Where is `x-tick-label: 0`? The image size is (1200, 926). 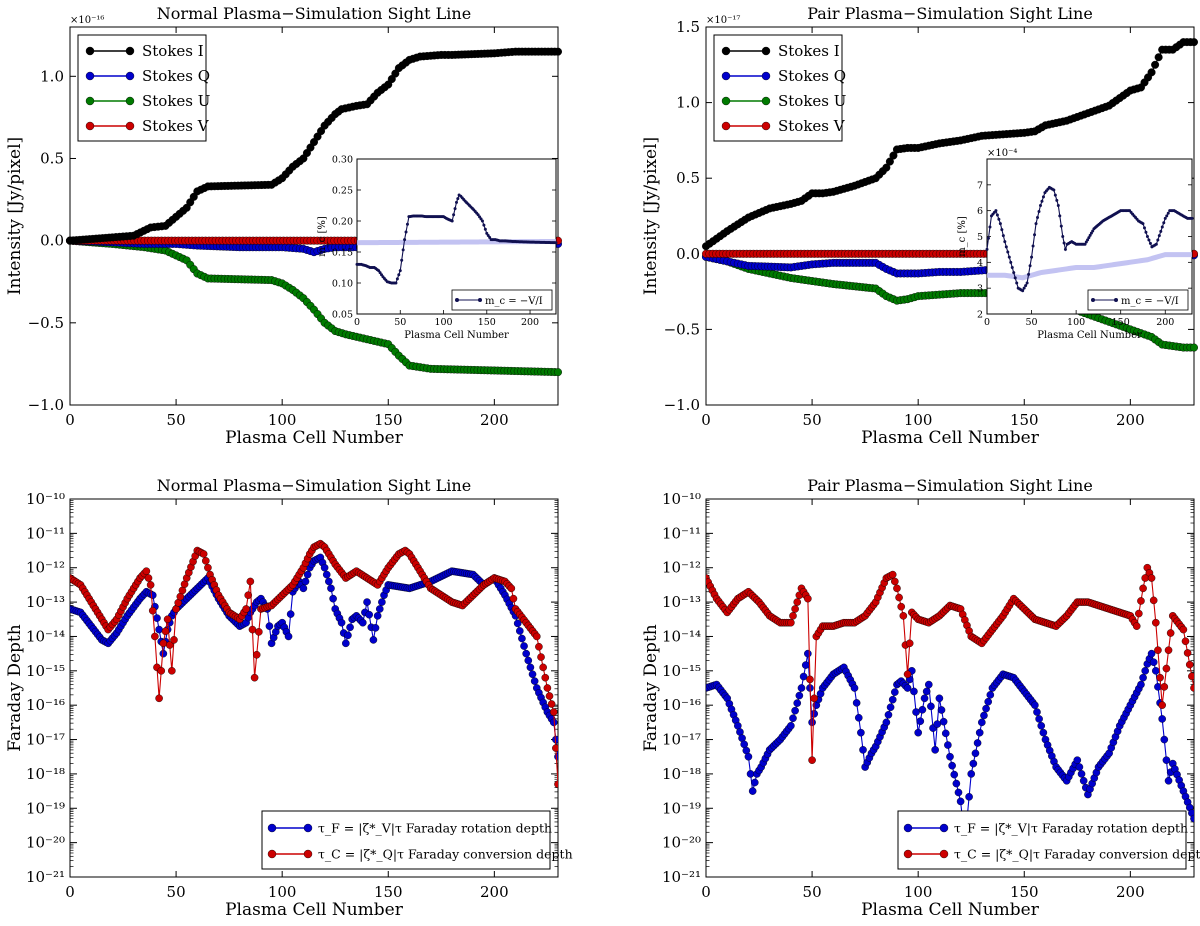 x-tick-label: 0 is located at coordinates (706, 420).